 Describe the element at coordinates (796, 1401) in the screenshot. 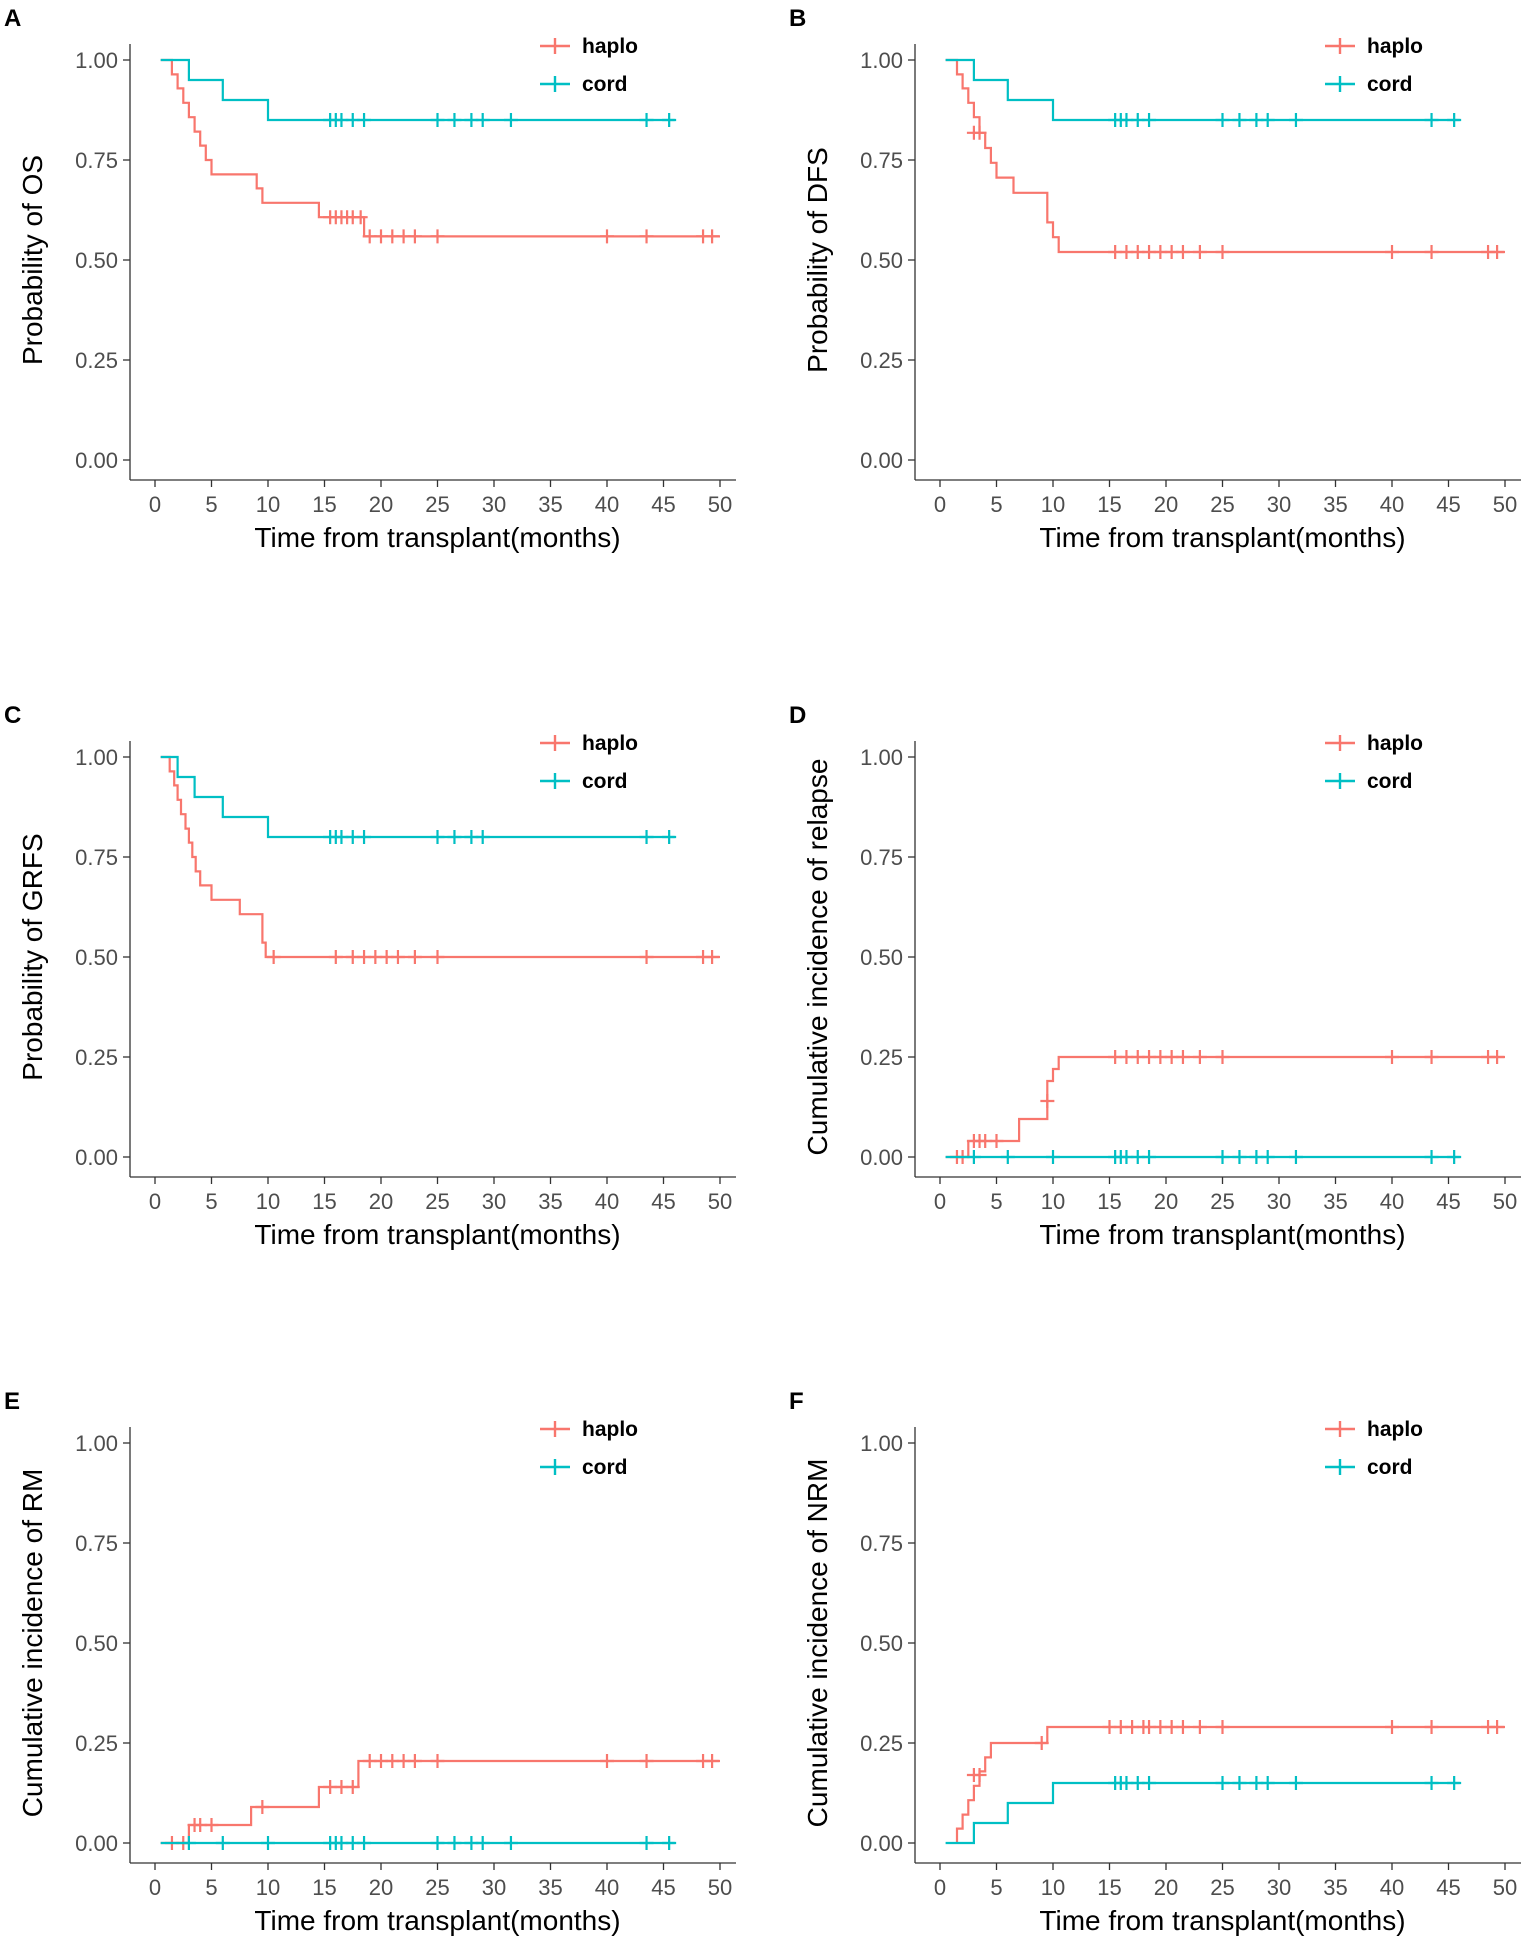

I see `panel-label: F` at that location.